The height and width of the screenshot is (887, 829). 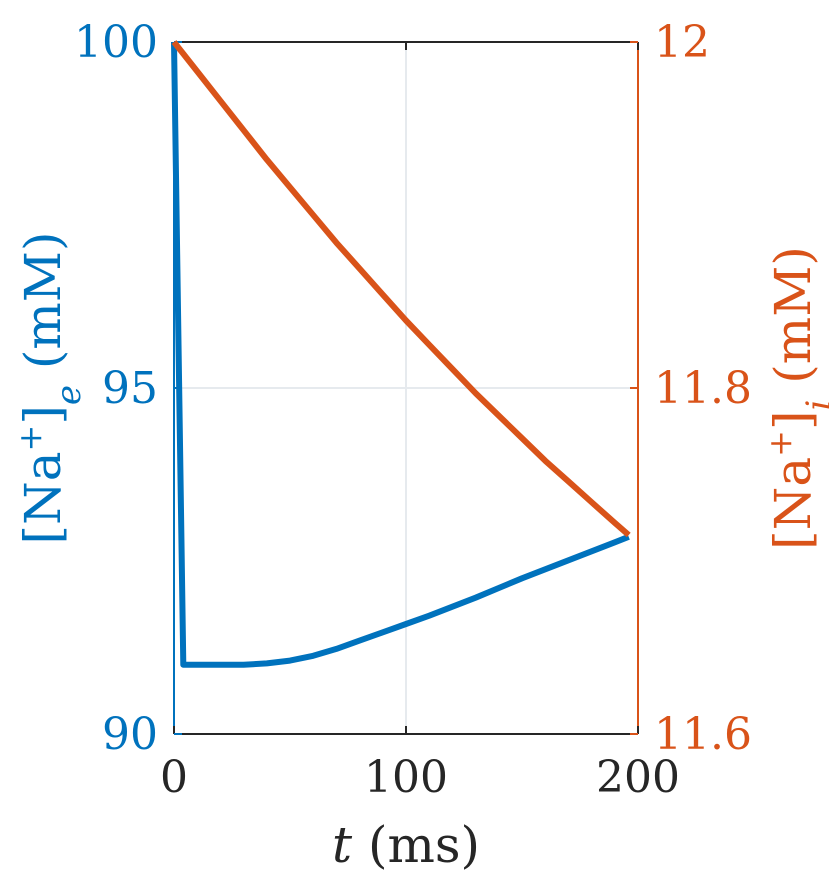 What do you see at coordinates (703, 734) in the screenshot?
I see `right-y-tick-label-0: 11.6` at bounding box center [703, 734].